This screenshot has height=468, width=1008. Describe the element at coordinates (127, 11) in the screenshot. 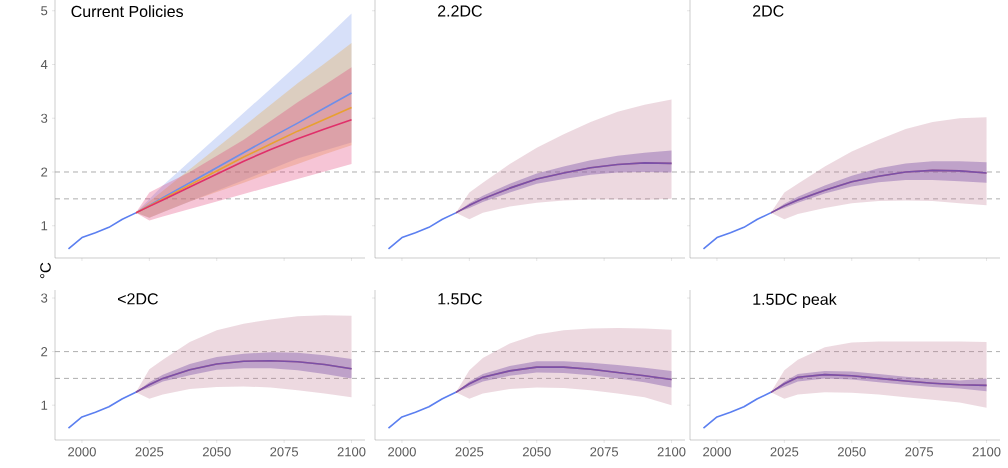

I see `chart-title: Current Policies` at that location.